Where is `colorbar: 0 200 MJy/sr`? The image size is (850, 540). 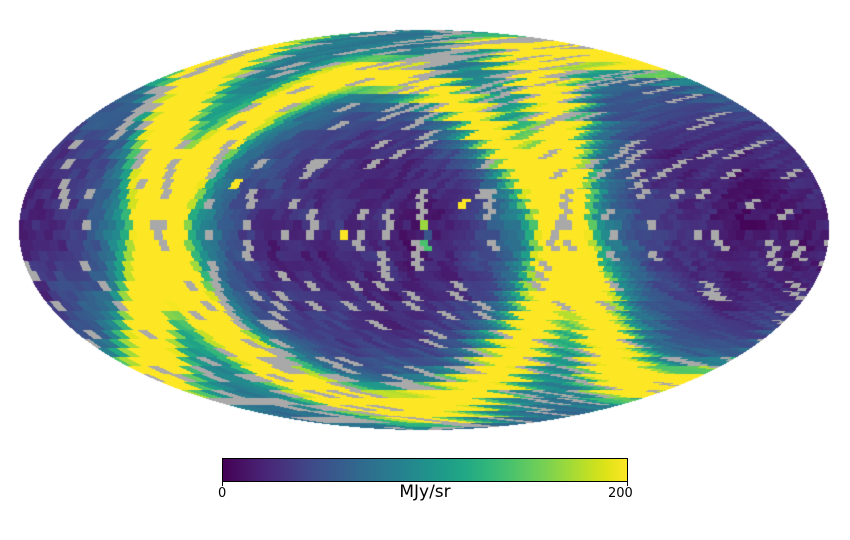
colorbar: 0 200 MJy/sr is located at coordinates (425, 480).